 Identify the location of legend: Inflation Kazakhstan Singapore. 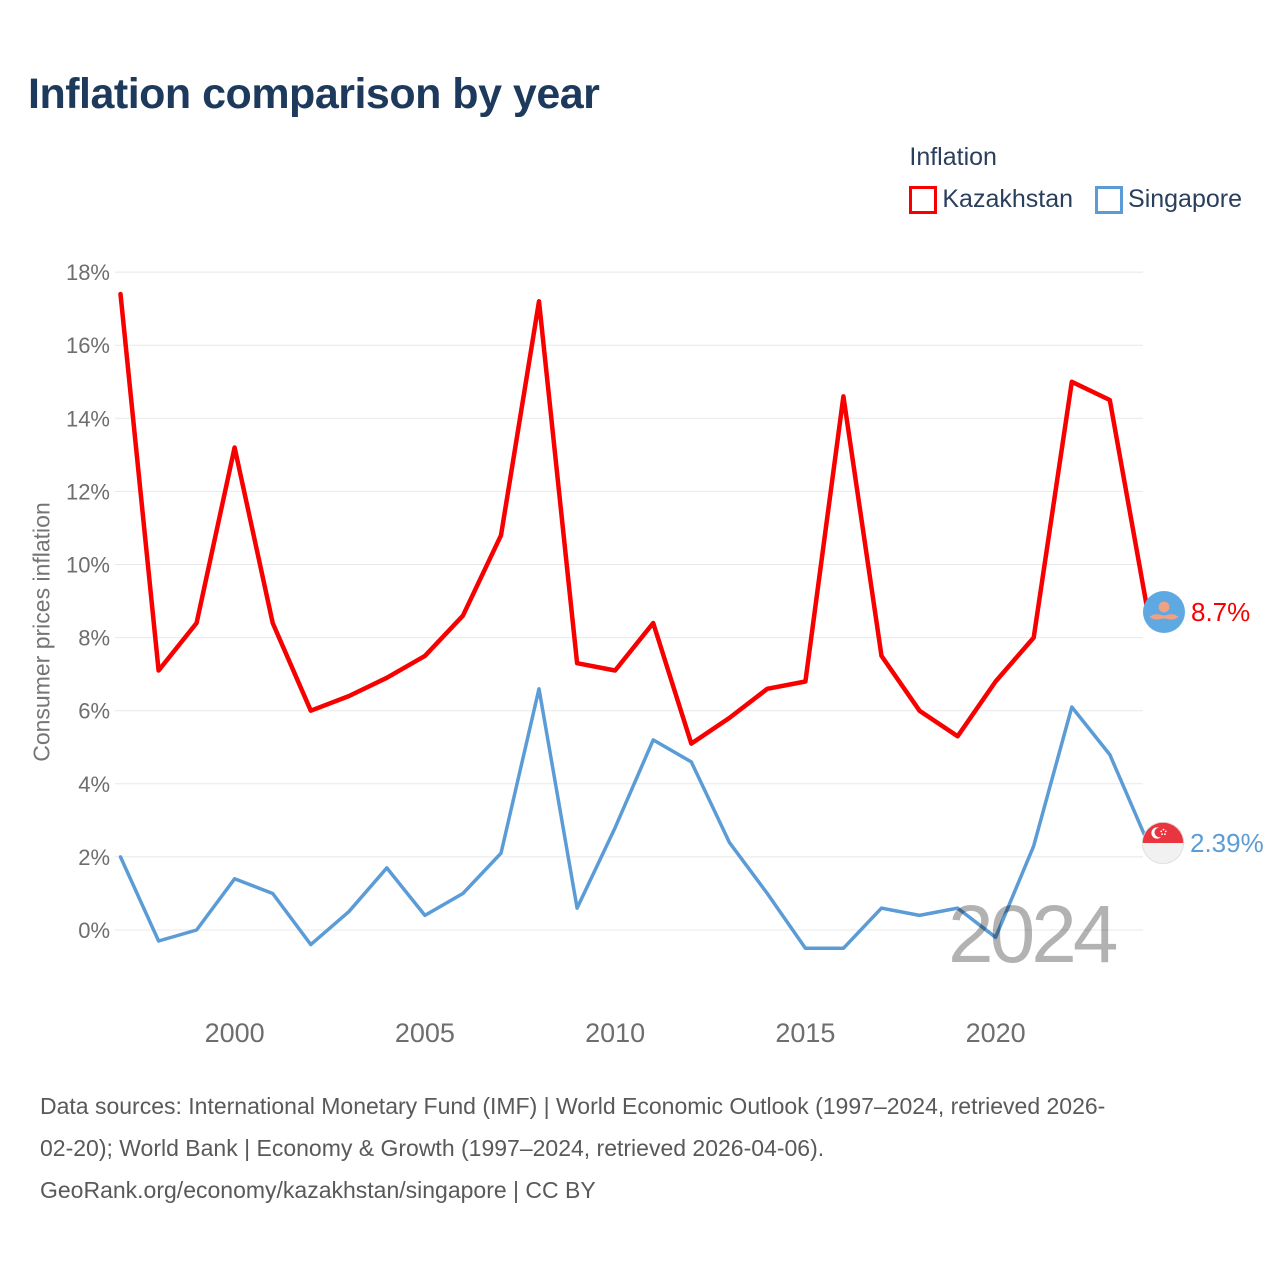
(1075, 178).